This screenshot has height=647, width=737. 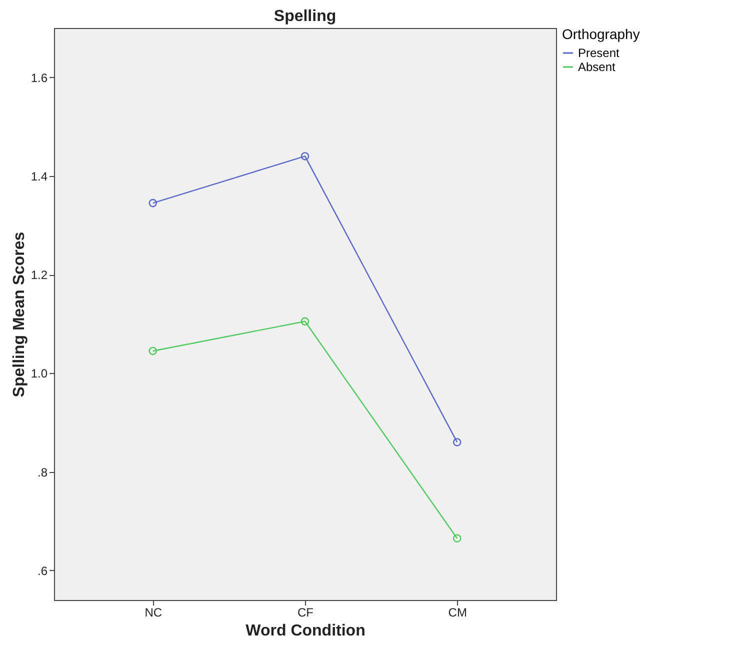 I want to click on legend-title: Orthography, so click(x=601, y=34).